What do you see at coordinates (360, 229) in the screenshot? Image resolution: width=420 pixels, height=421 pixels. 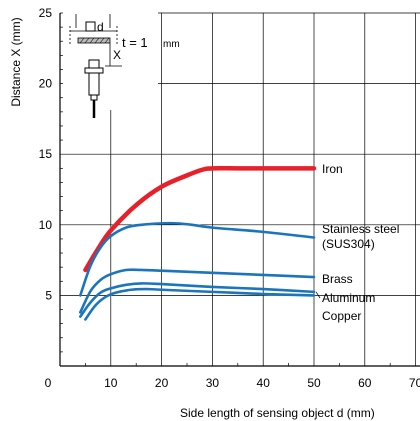 I see `series-label-stainless-steel: Stainless steel` at bounding box center [360, 229].